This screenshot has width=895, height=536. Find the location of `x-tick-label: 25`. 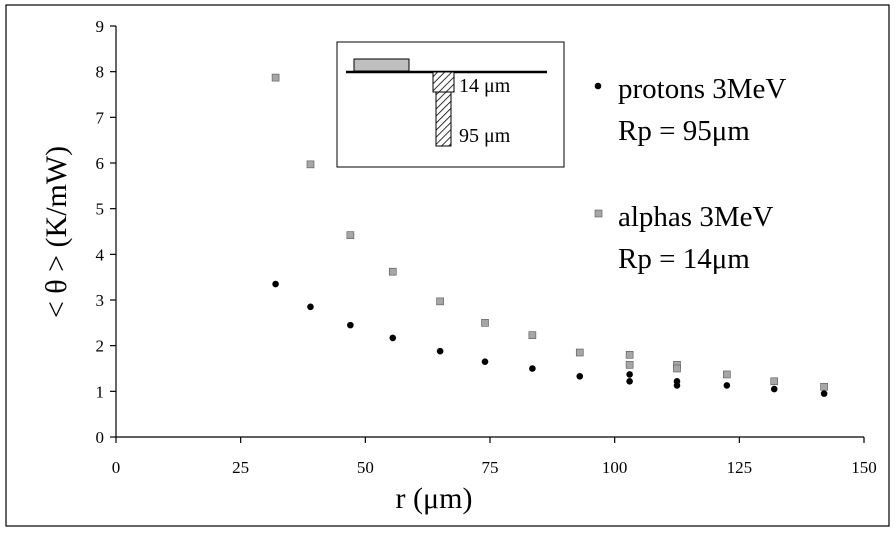

x-tick-label: 25 is located at coordinates (240, 467).